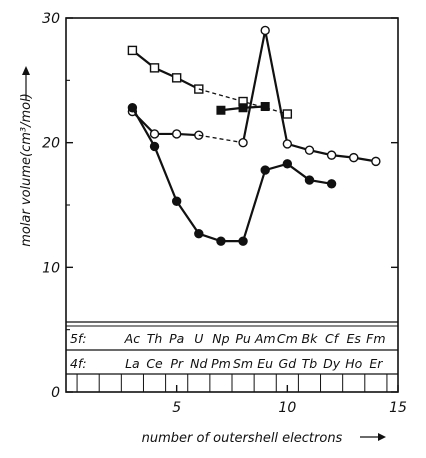 The image size is (426, 458). Describe the element at coordinates (310, 363) in the screenshot. I see `element-symbol: Tb` at that location.